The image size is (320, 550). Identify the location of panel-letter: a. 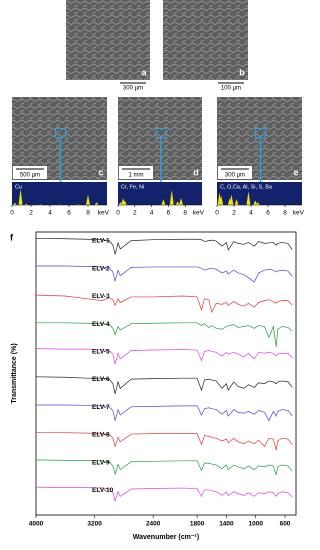
(144, 72).